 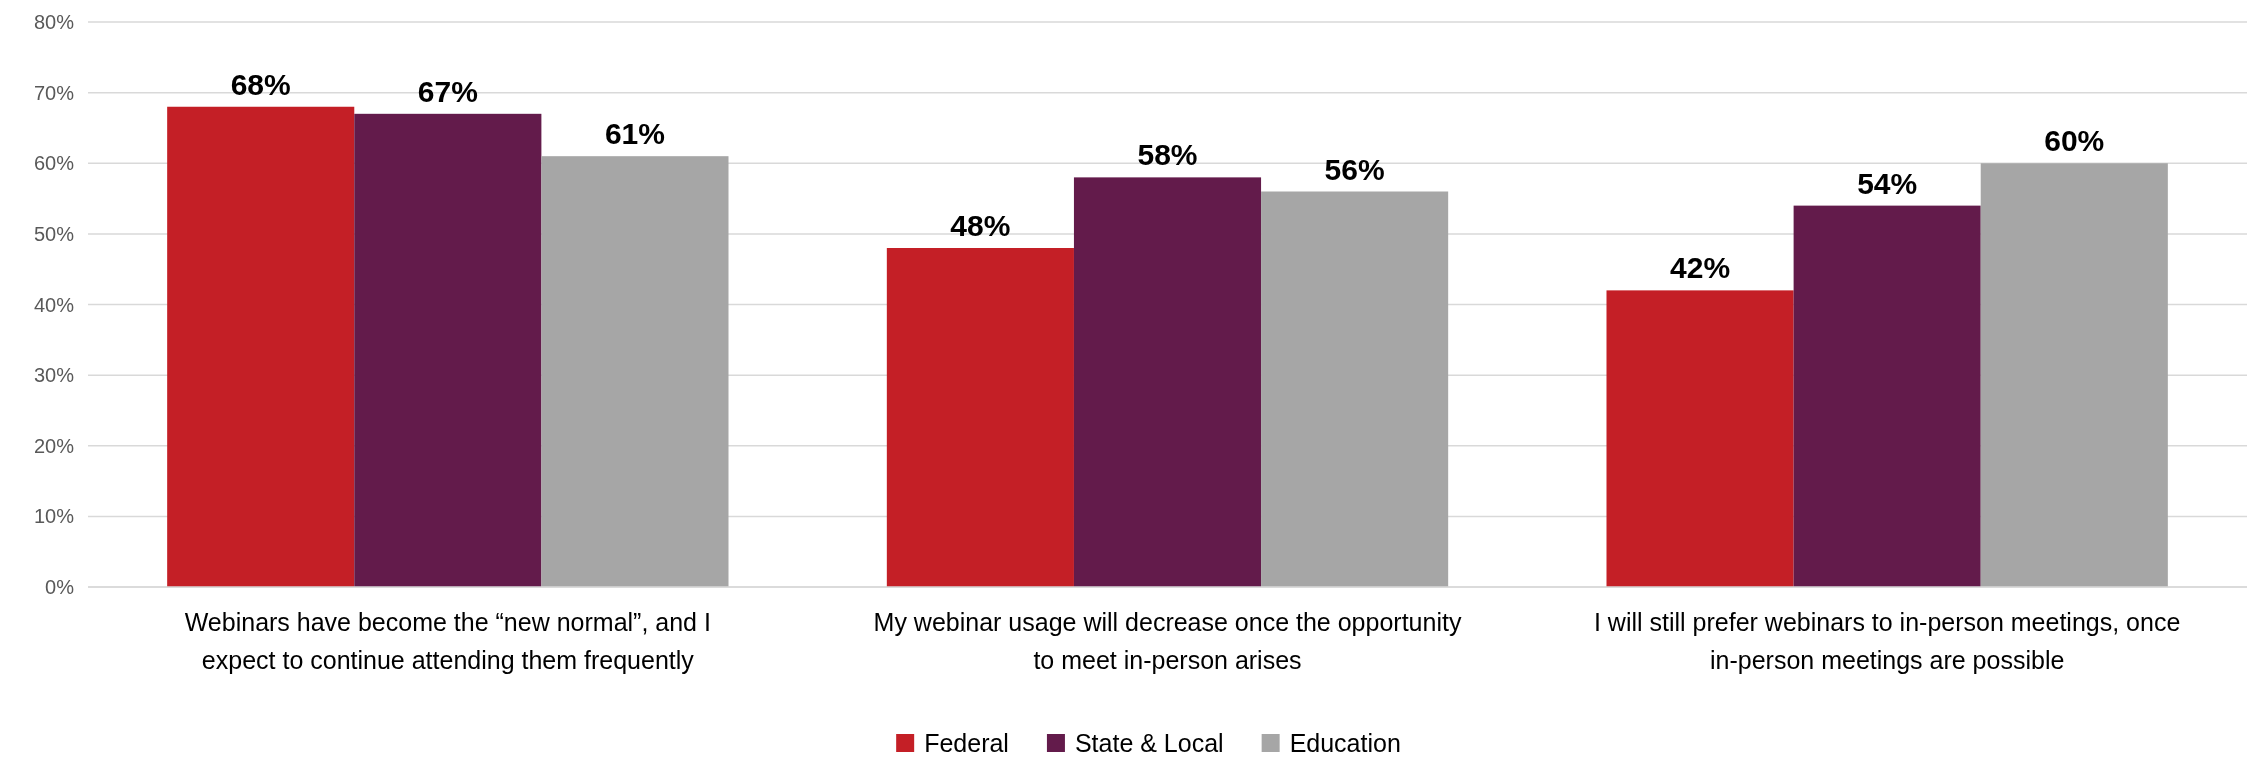 What do you see at coordinates (1887, 183) in the screenshot?
I see `data-label: 54%` at bounding box center [1887, 183].